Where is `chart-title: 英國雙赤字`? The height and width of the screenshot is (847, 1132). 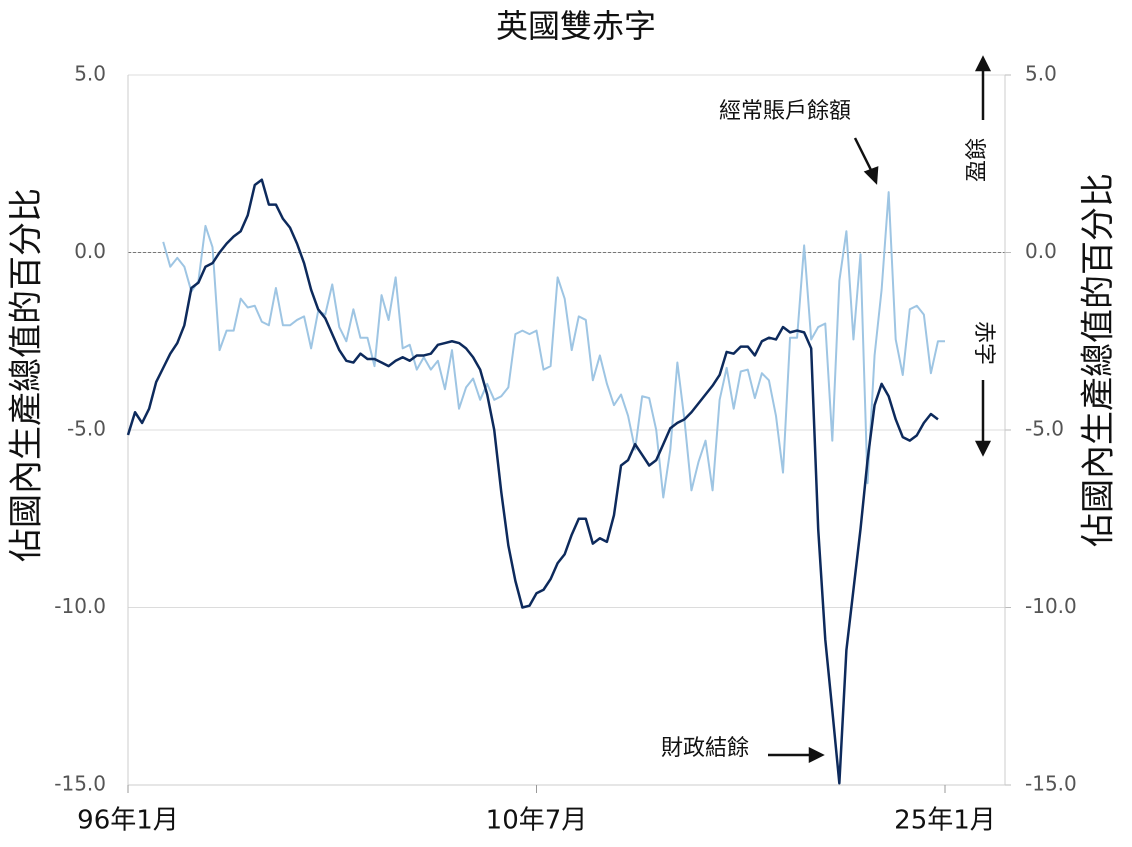 chart-title: 英國雙赤字 is located at coordinates (576, 26).